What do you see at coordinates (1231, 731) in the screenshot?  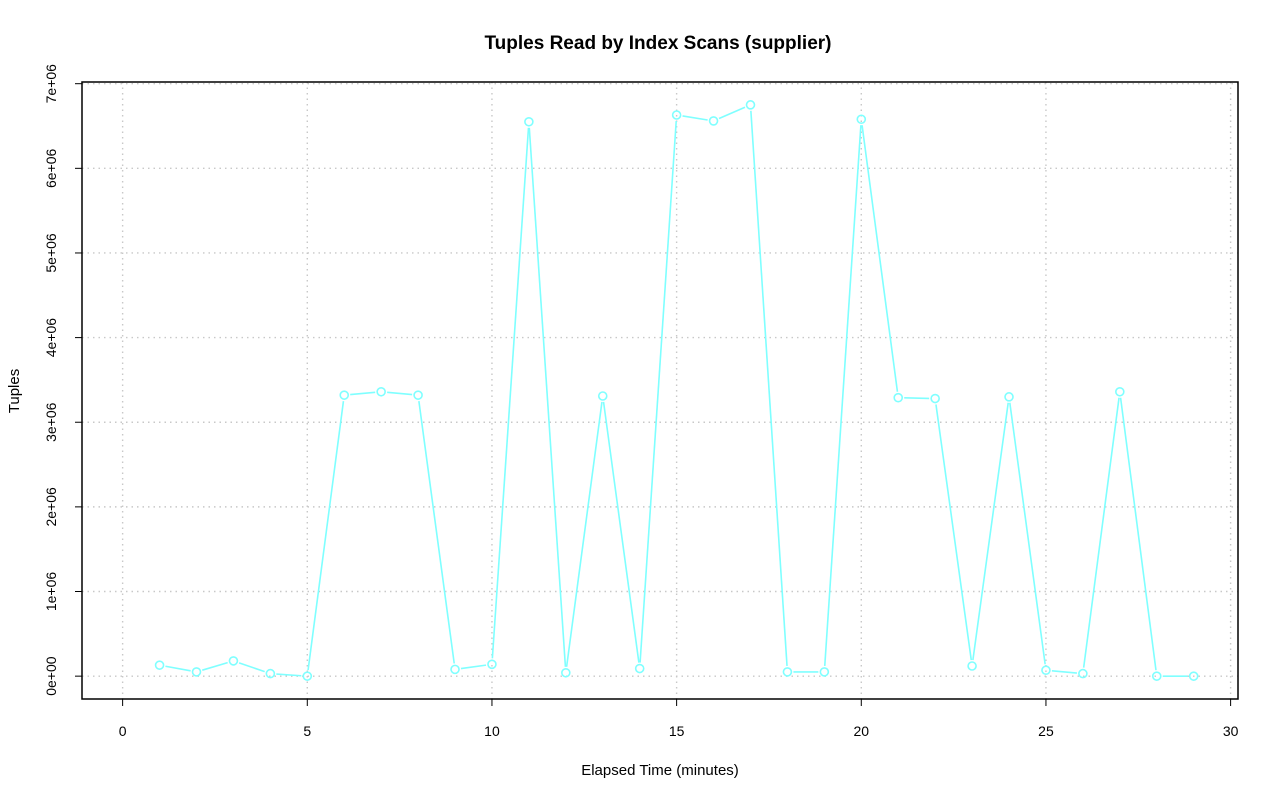 I see `x-tick-label: 30` at bounding box center [1231, 731].